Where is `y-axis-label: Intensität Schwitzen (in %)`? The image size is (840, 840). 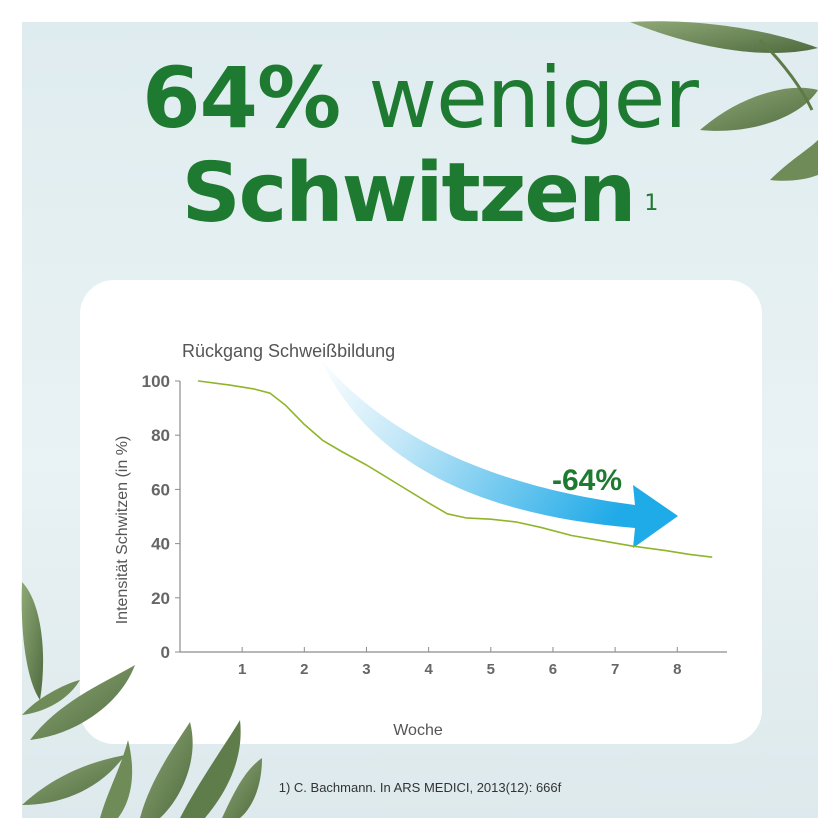
y-axis-label: Intensität Schwitzen (in %) is located at coordinates (122, 530).